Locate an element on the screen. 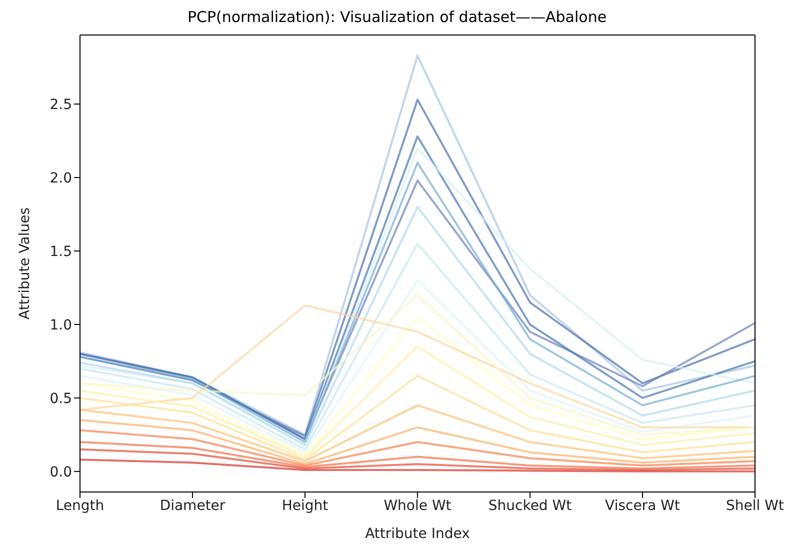 The height and width of the screenshot is (552, 794). y-tick-label: 1.0 is located at coordinates (61, 325).